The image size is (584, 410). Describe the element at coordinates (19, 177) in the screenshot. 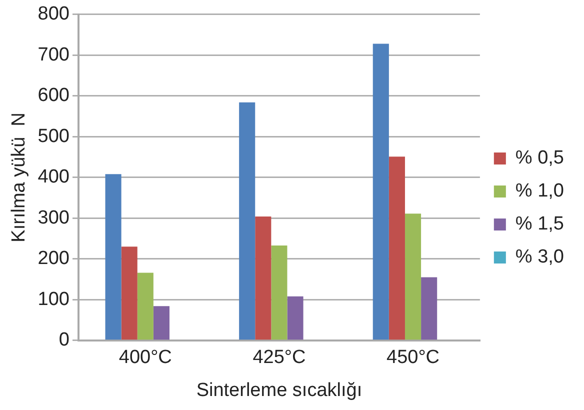

I see `y-axis-title: Kırılma yükü N` at that location.